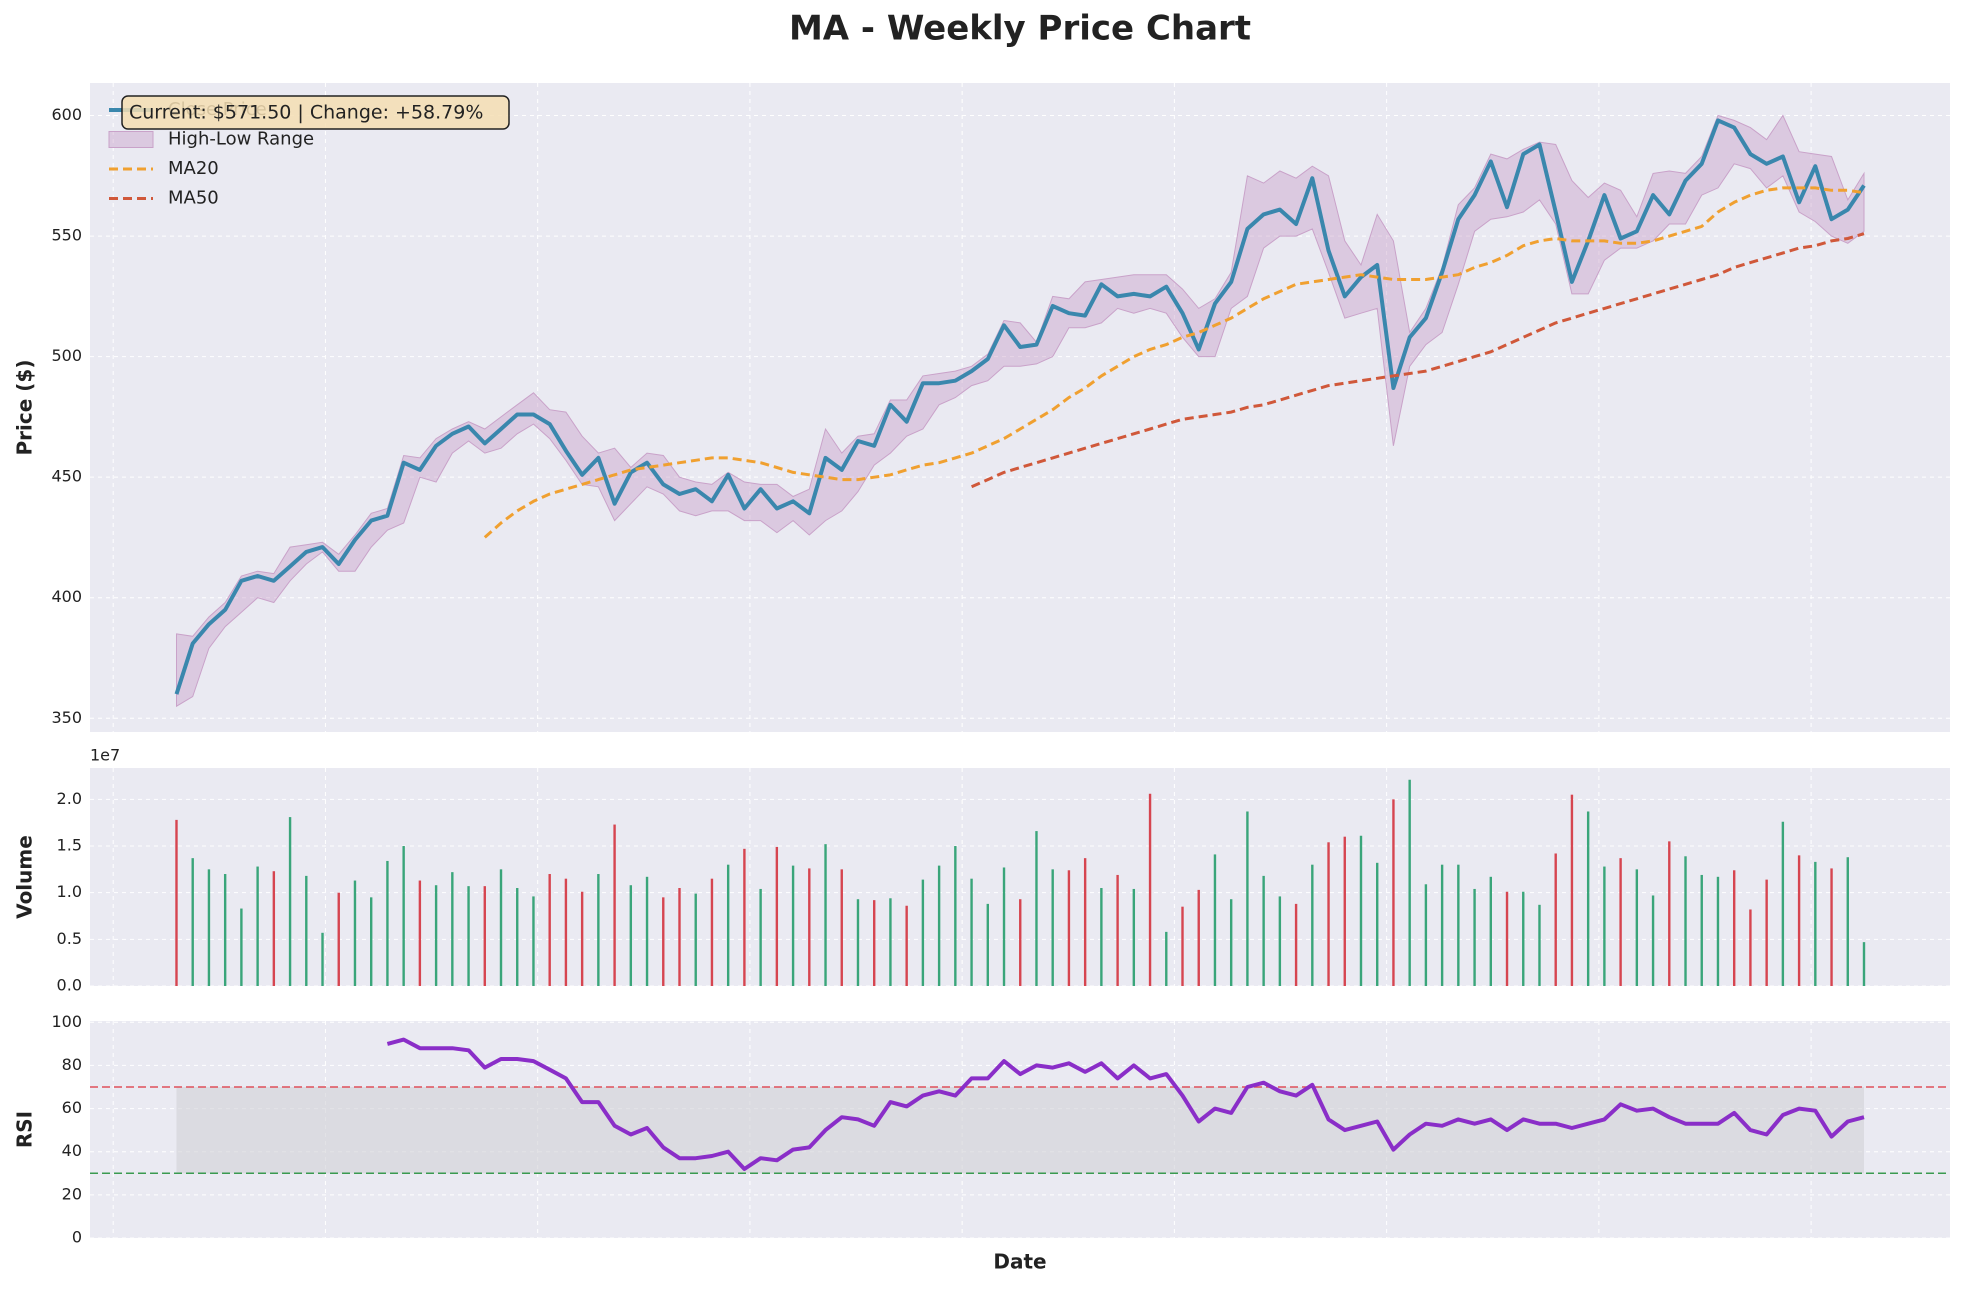 The image size is (1965, 1292). Describe the element at coordinates (105, 755) in the screenshot. I see `offset-label: 1e7` at that location.